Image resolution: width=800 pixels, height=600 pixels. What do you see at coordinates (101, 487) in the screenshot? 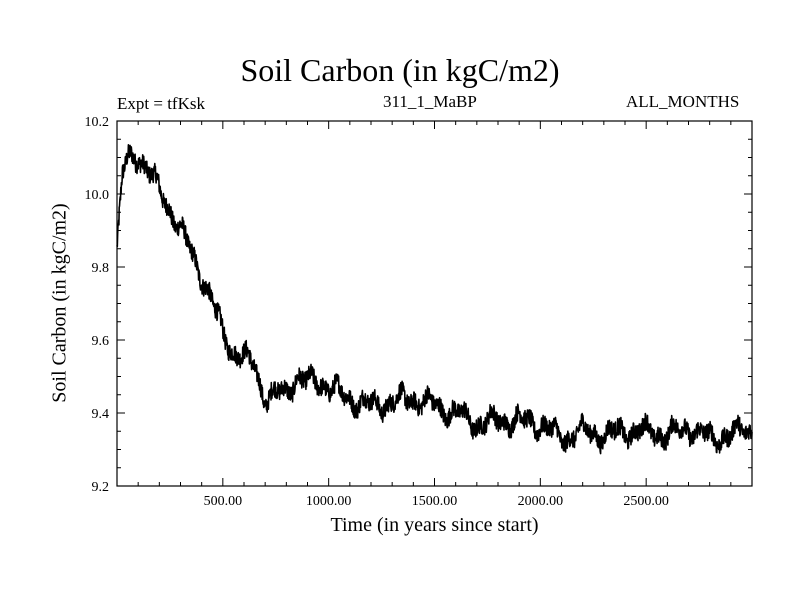
I see `y-tick-label: 9.2` at bounding box center [101, 487].